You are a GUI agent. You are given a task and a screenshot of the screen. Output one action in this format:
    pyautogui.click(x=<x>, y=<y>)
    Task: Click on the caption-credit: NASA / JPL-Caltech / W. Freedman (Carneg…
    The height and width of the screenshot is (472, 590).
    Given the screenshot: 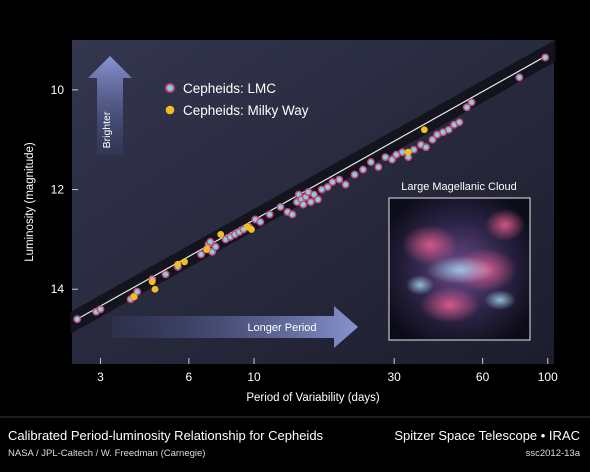 What is the action you would take?
    pyautogui.click(x=107, y=453)
    